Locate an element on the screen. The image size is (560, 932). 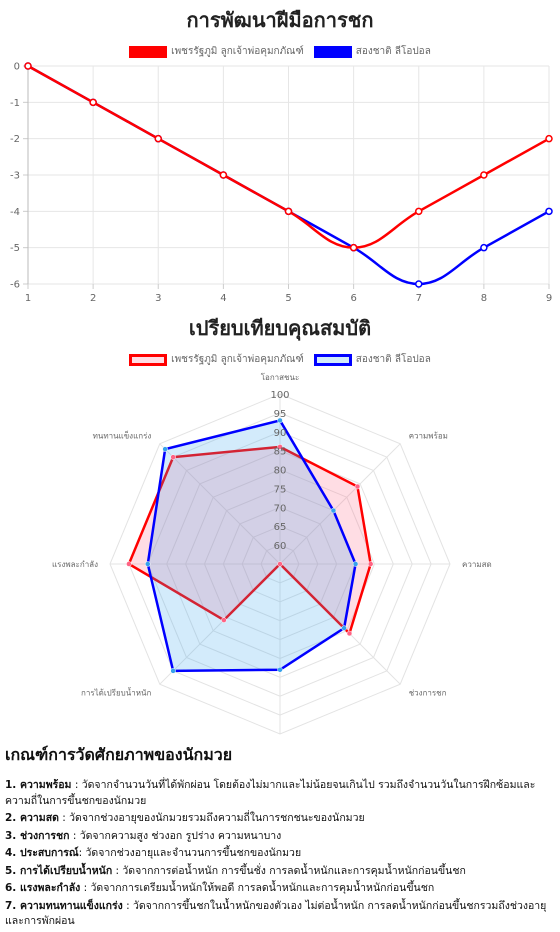
radar-legend-item-series-1: เพชรรัฐภูมิ ลูกเจ้าพ่อคุมกภัณฑ์ is located at coordinates (216, 359).